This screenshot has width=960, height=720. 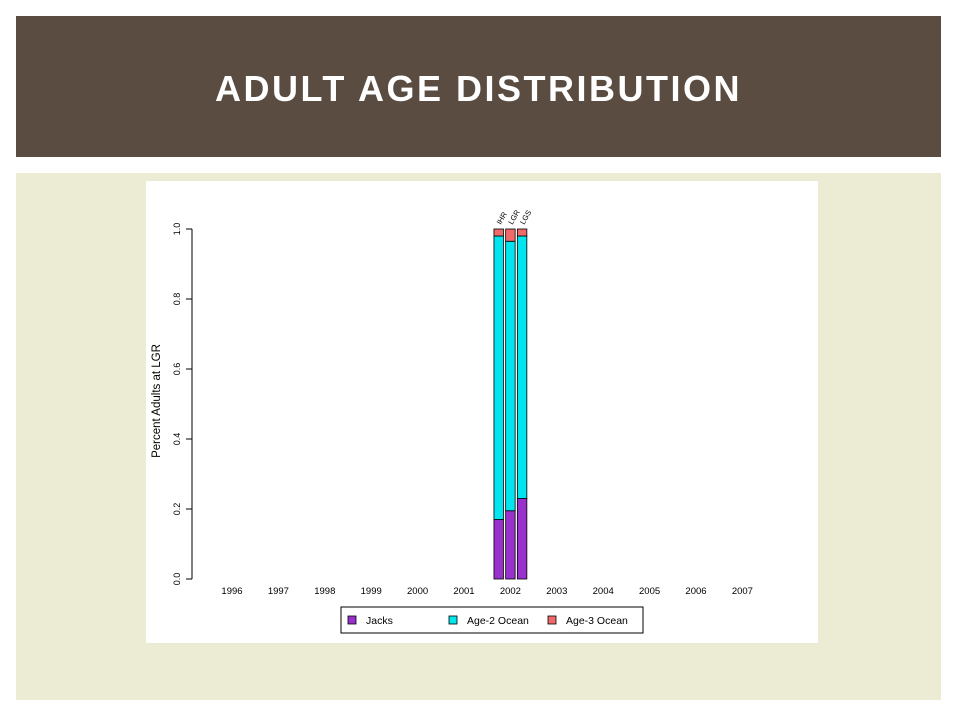 What do you see at coordinates (324, 591) in the screenshot?
I see `x-tick-label: 1998` at bounding box center [324, 591].